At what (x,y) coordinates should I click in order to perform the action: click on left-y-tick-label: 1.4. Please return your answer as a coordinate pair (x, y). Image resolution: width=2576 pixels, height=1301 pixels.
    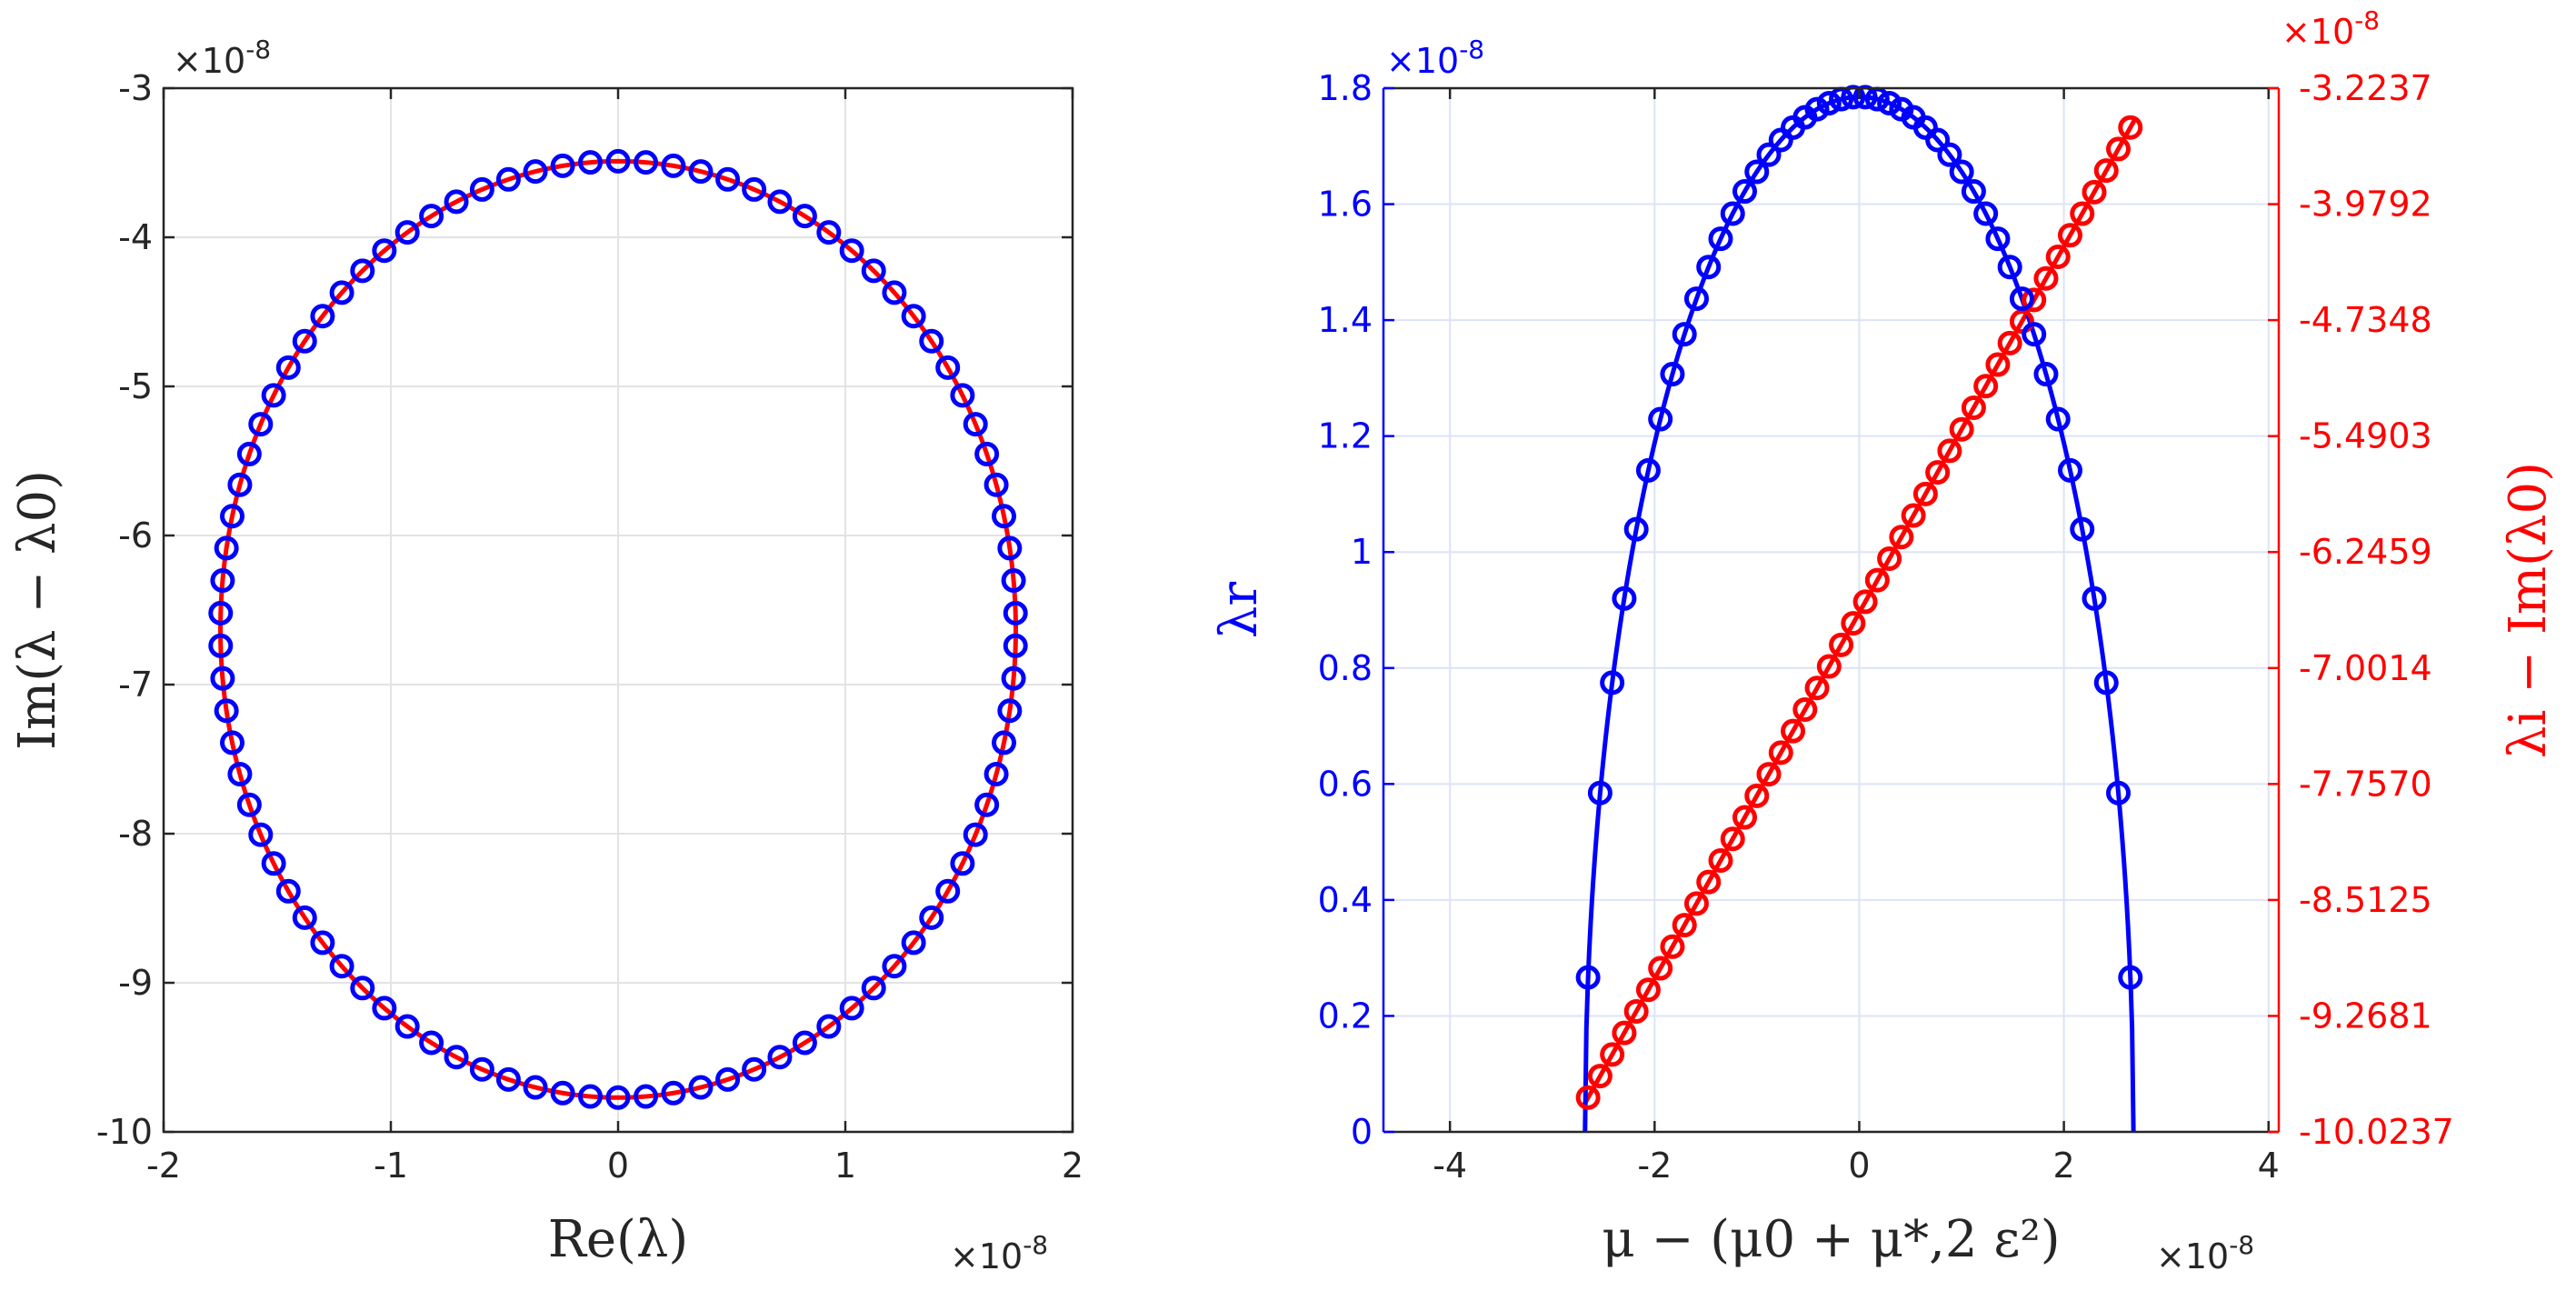
    Looking at the image, I should click on (1345, 320).